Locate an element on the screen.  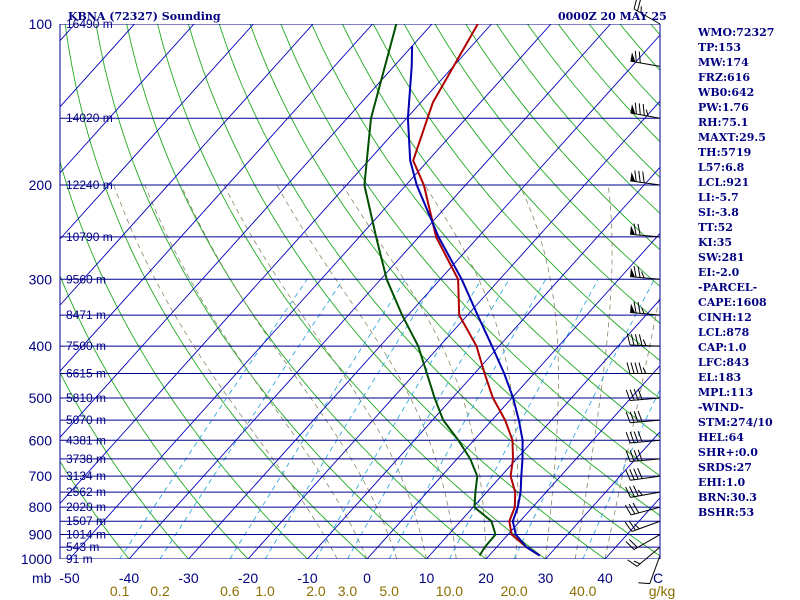
temperature-tick-label: 10 is located at coordinates (427, 578).